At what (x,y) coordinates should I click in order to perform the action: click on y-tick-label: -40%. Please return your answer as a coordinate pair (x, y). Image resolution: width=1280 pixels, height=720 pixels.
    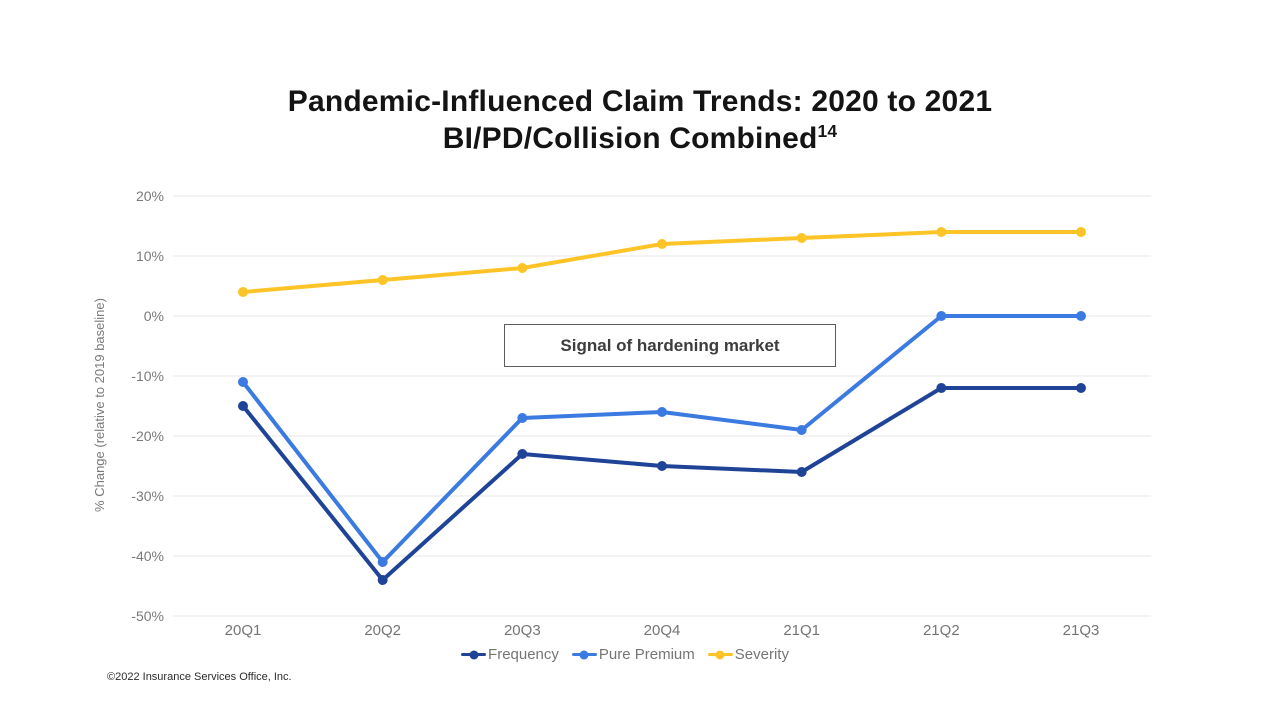
    Looking at the image, I should click on (147, 556).